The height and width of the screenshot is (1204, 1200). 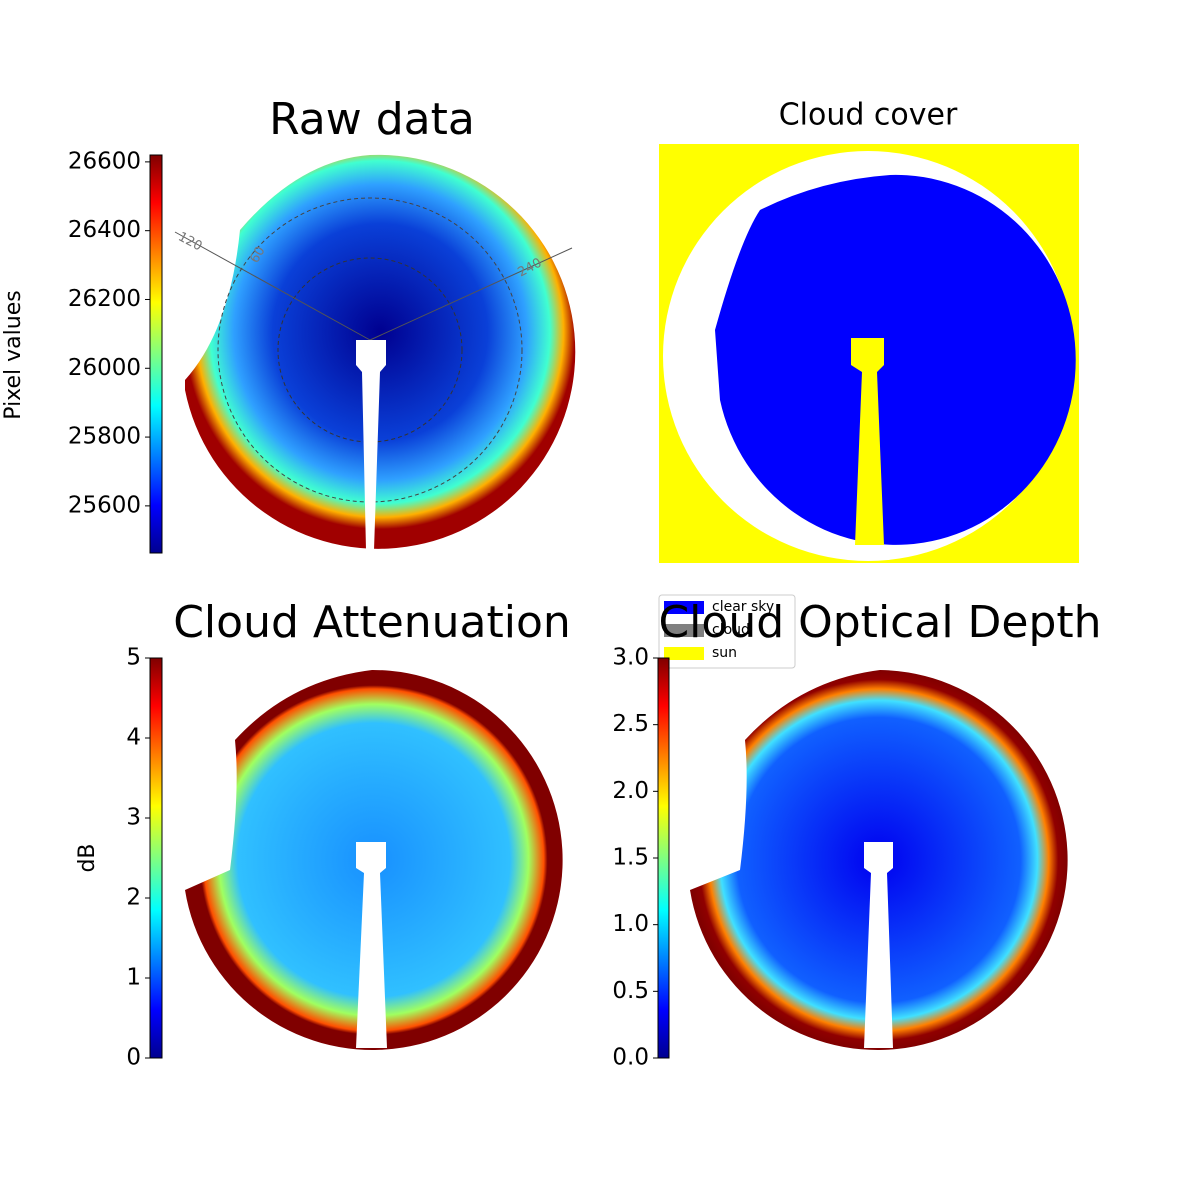 I want to click on colorbar-tick-label: 3.0, so click(x=630, y=658).